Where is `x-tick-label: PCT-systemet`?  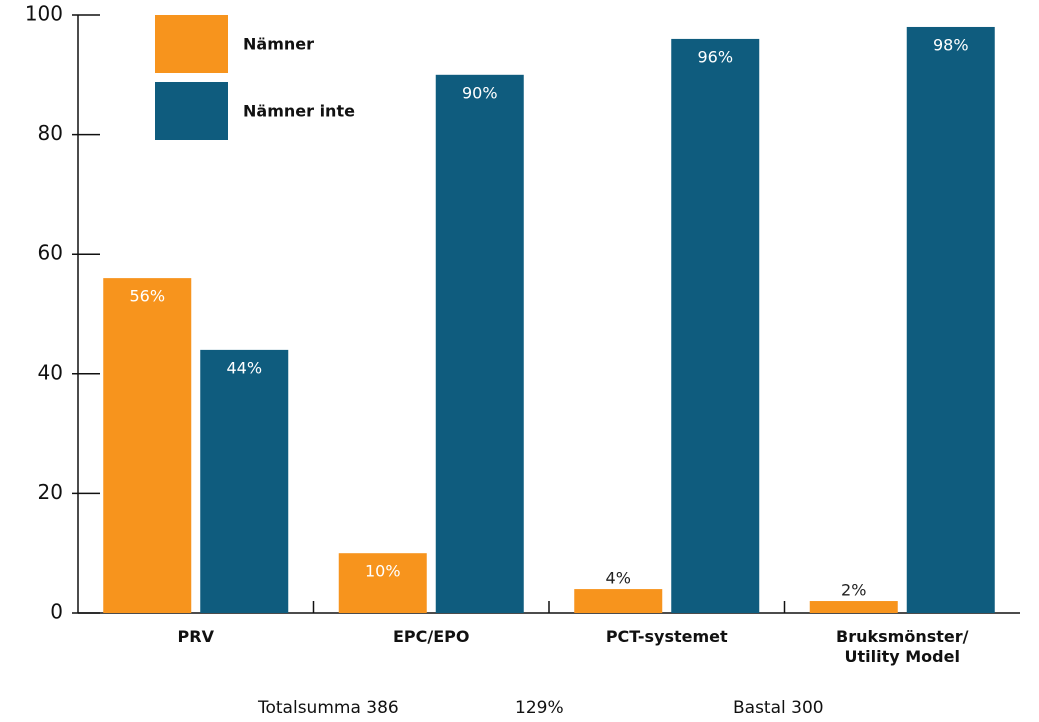
x-tick-label: PCT-systemet is located at coordinates (666, 636).